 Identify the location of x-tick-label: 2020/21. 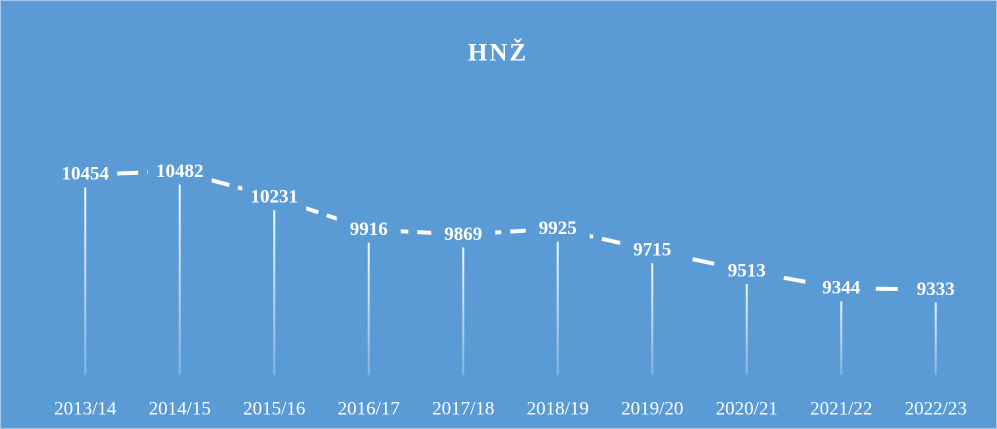
(747, 408).